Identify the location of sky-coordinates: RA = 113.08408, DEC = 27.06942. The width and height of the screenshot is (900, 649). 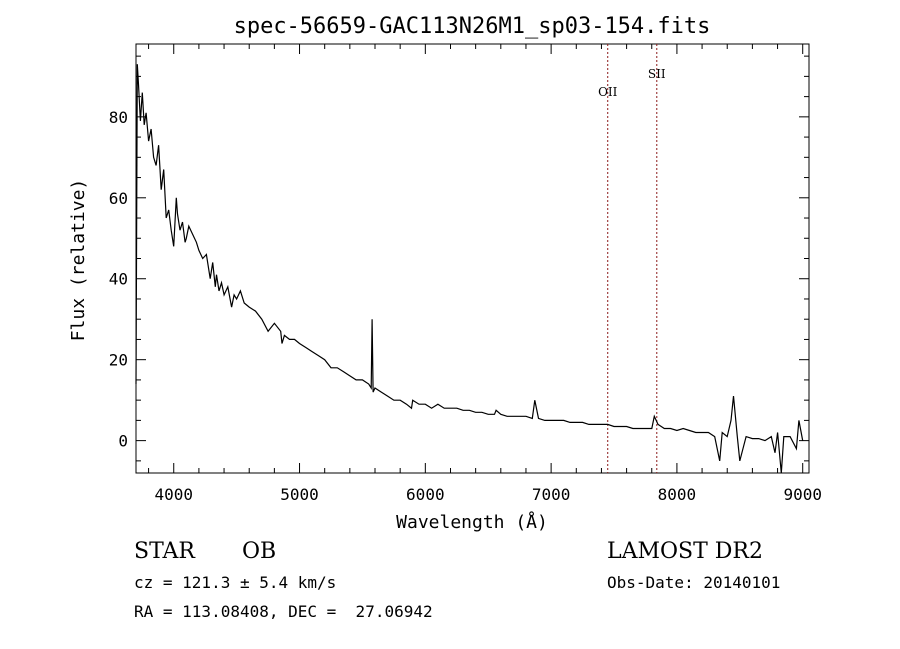
(283, 611).